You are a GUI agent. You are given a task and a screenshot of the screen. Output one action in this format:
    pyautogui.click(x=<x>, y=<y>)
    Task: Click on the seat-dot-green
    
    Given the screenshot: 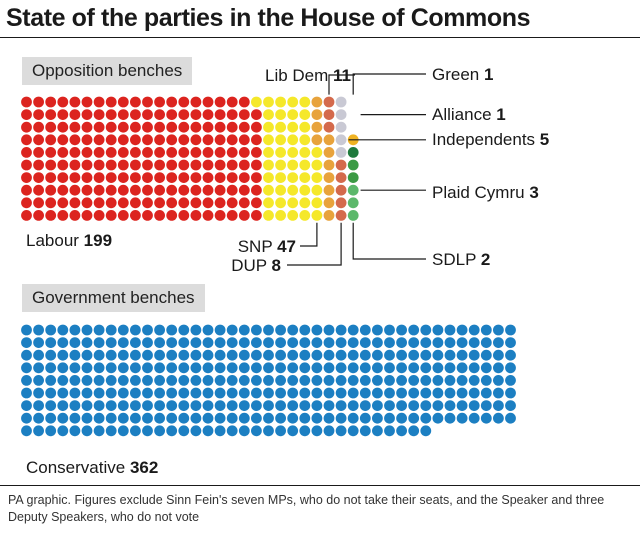 What is the action you would take?
    pyautogui.click(x=353, y=152)
    